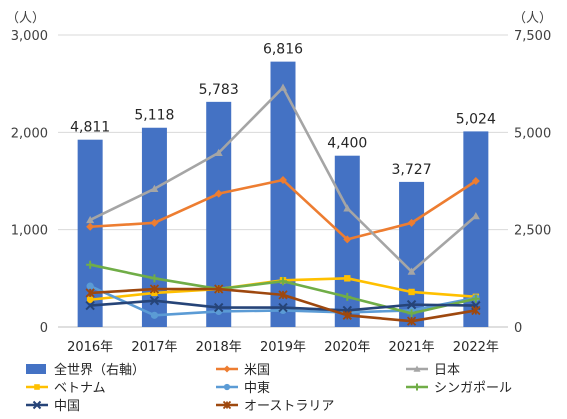  I want to click on legend-label: 中東, so click(257, 388).